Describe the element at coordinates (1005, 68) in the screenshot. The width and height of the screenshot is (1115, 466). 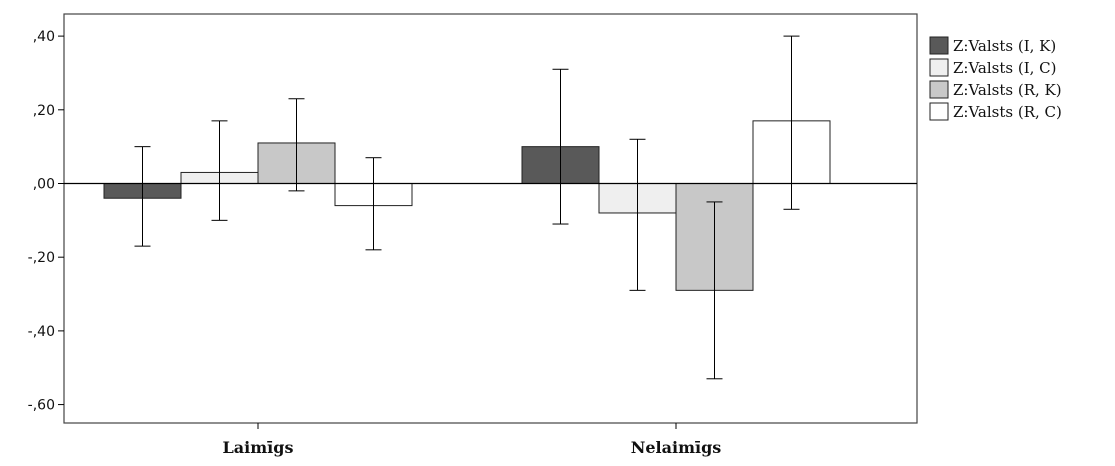
I see `legend-label-2: Z:Valsts (I, C)` at that location.